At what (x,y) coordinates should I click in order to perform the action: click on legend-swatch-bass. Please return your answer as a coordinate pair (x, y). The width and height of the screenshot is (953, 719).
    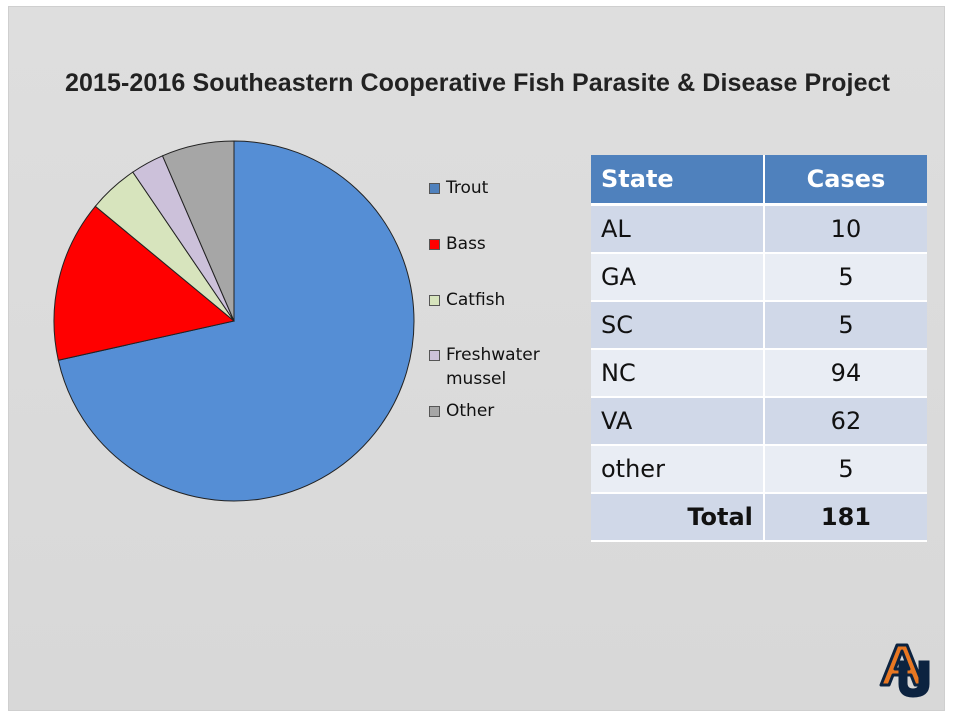
    Looking at the image, I should click on (434, 244).